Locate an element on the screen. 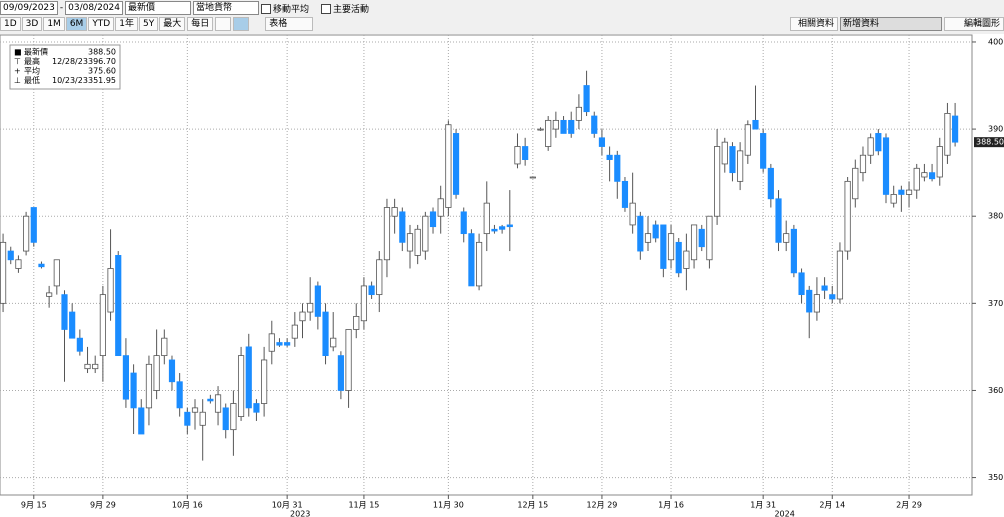  price-tag-label: 388.50 is located at coordinates (990, 142).